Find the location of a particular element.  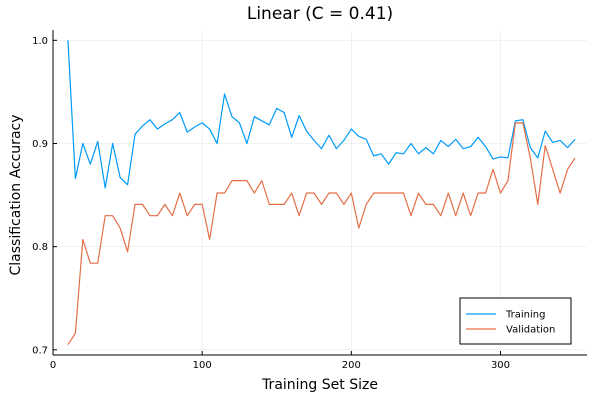

y-axis-label: Classification Accuracy is located at coordinates (16, 195).